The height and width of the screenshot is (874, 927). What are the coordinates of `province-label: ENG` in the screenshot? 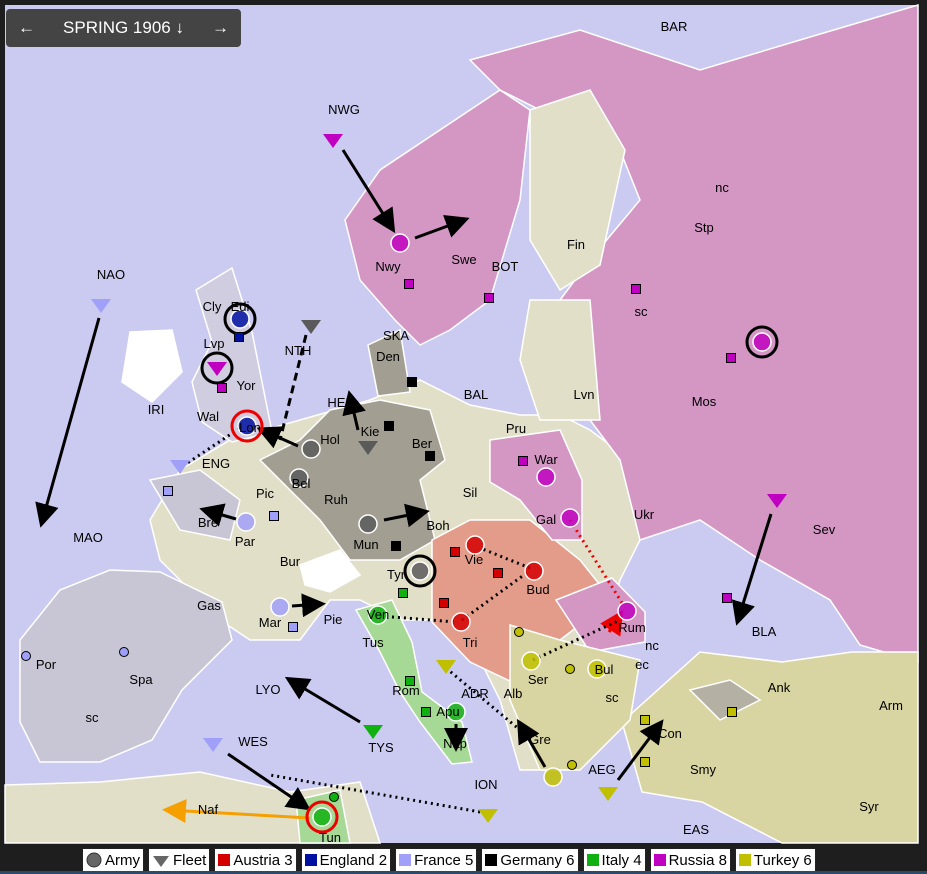 It's located at (216, 463).